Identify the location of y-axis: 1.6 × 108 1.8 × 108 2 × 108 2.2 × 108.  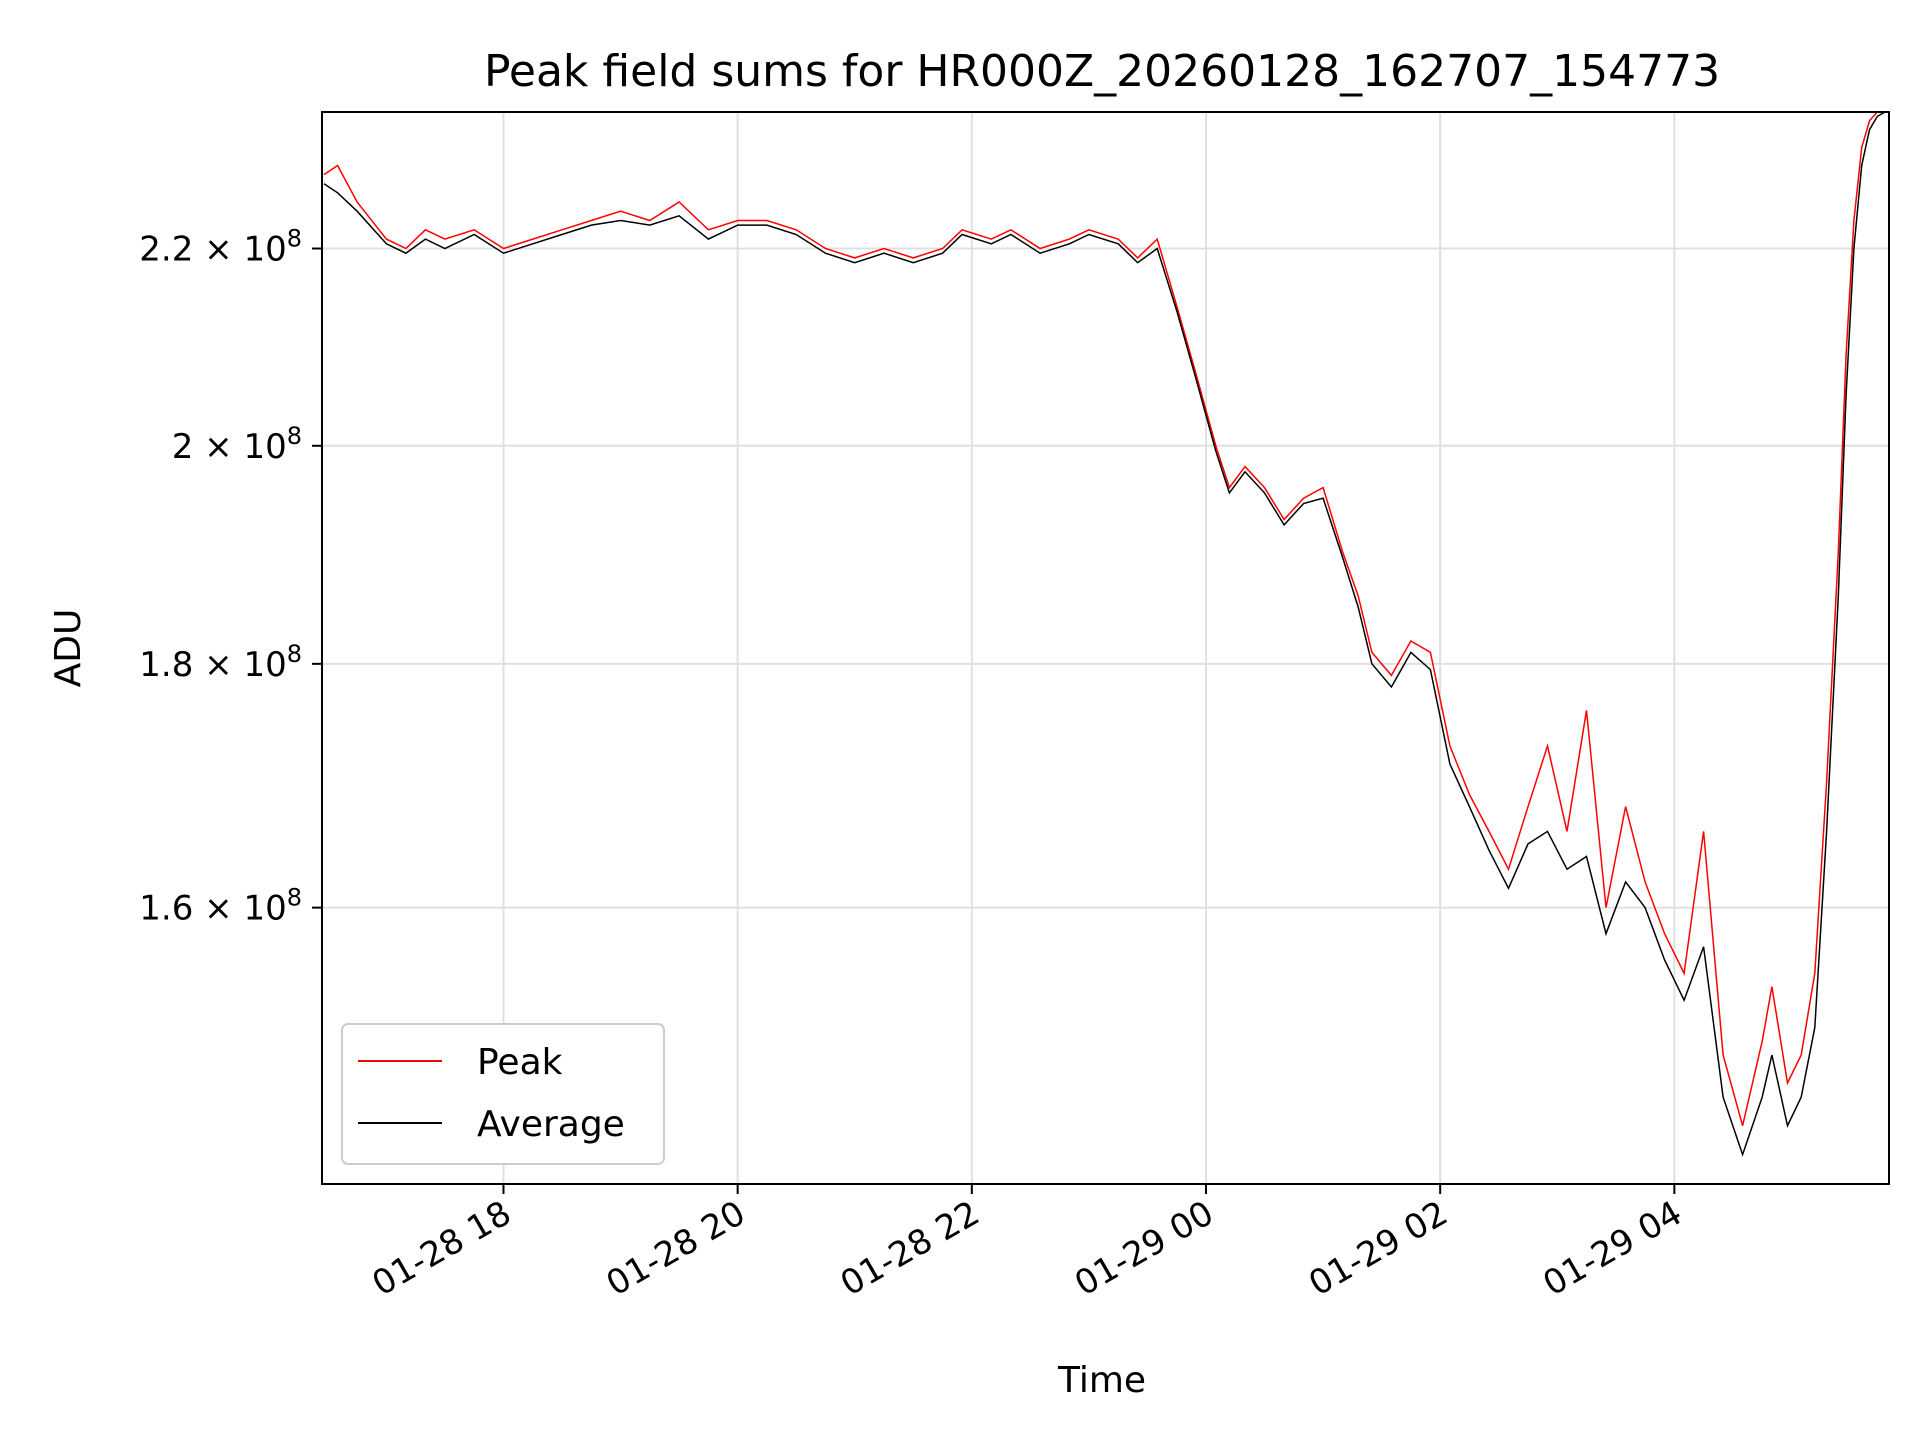
(230, 577).